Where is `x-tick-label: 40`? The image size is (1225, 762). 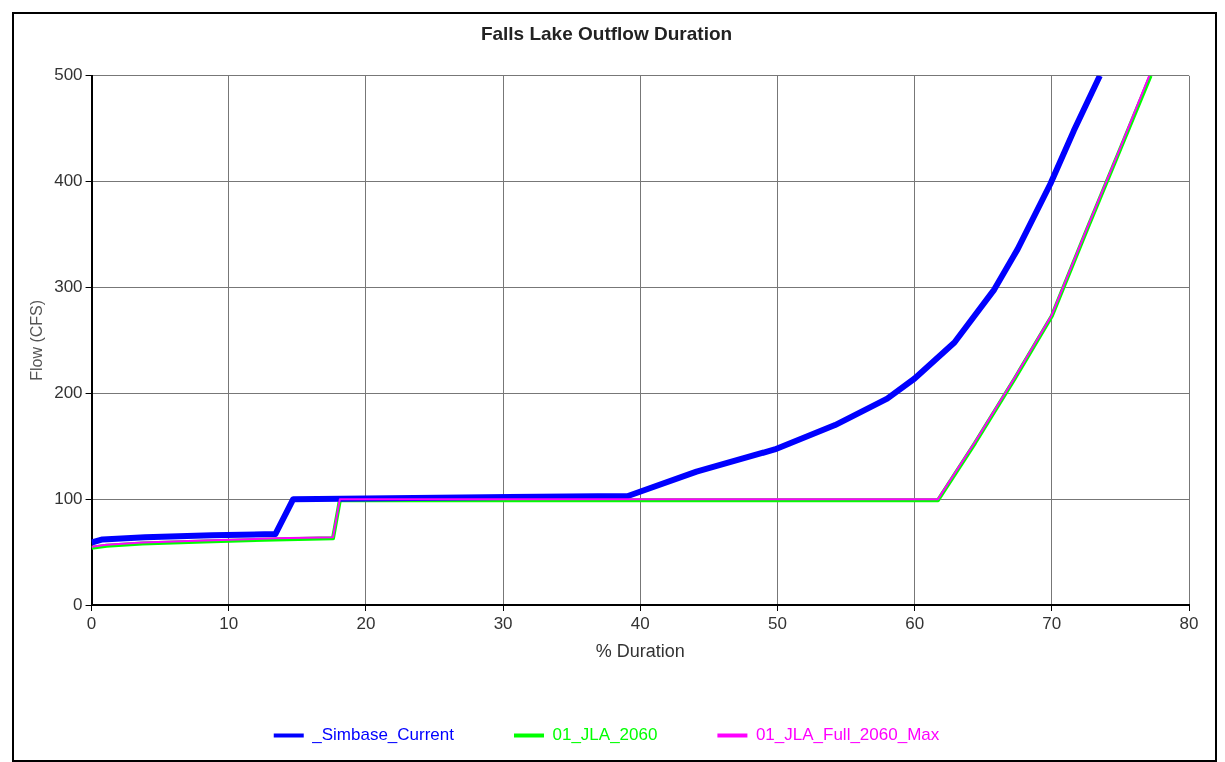 x-tick-label: 40 is located at coordinates (640, 623).